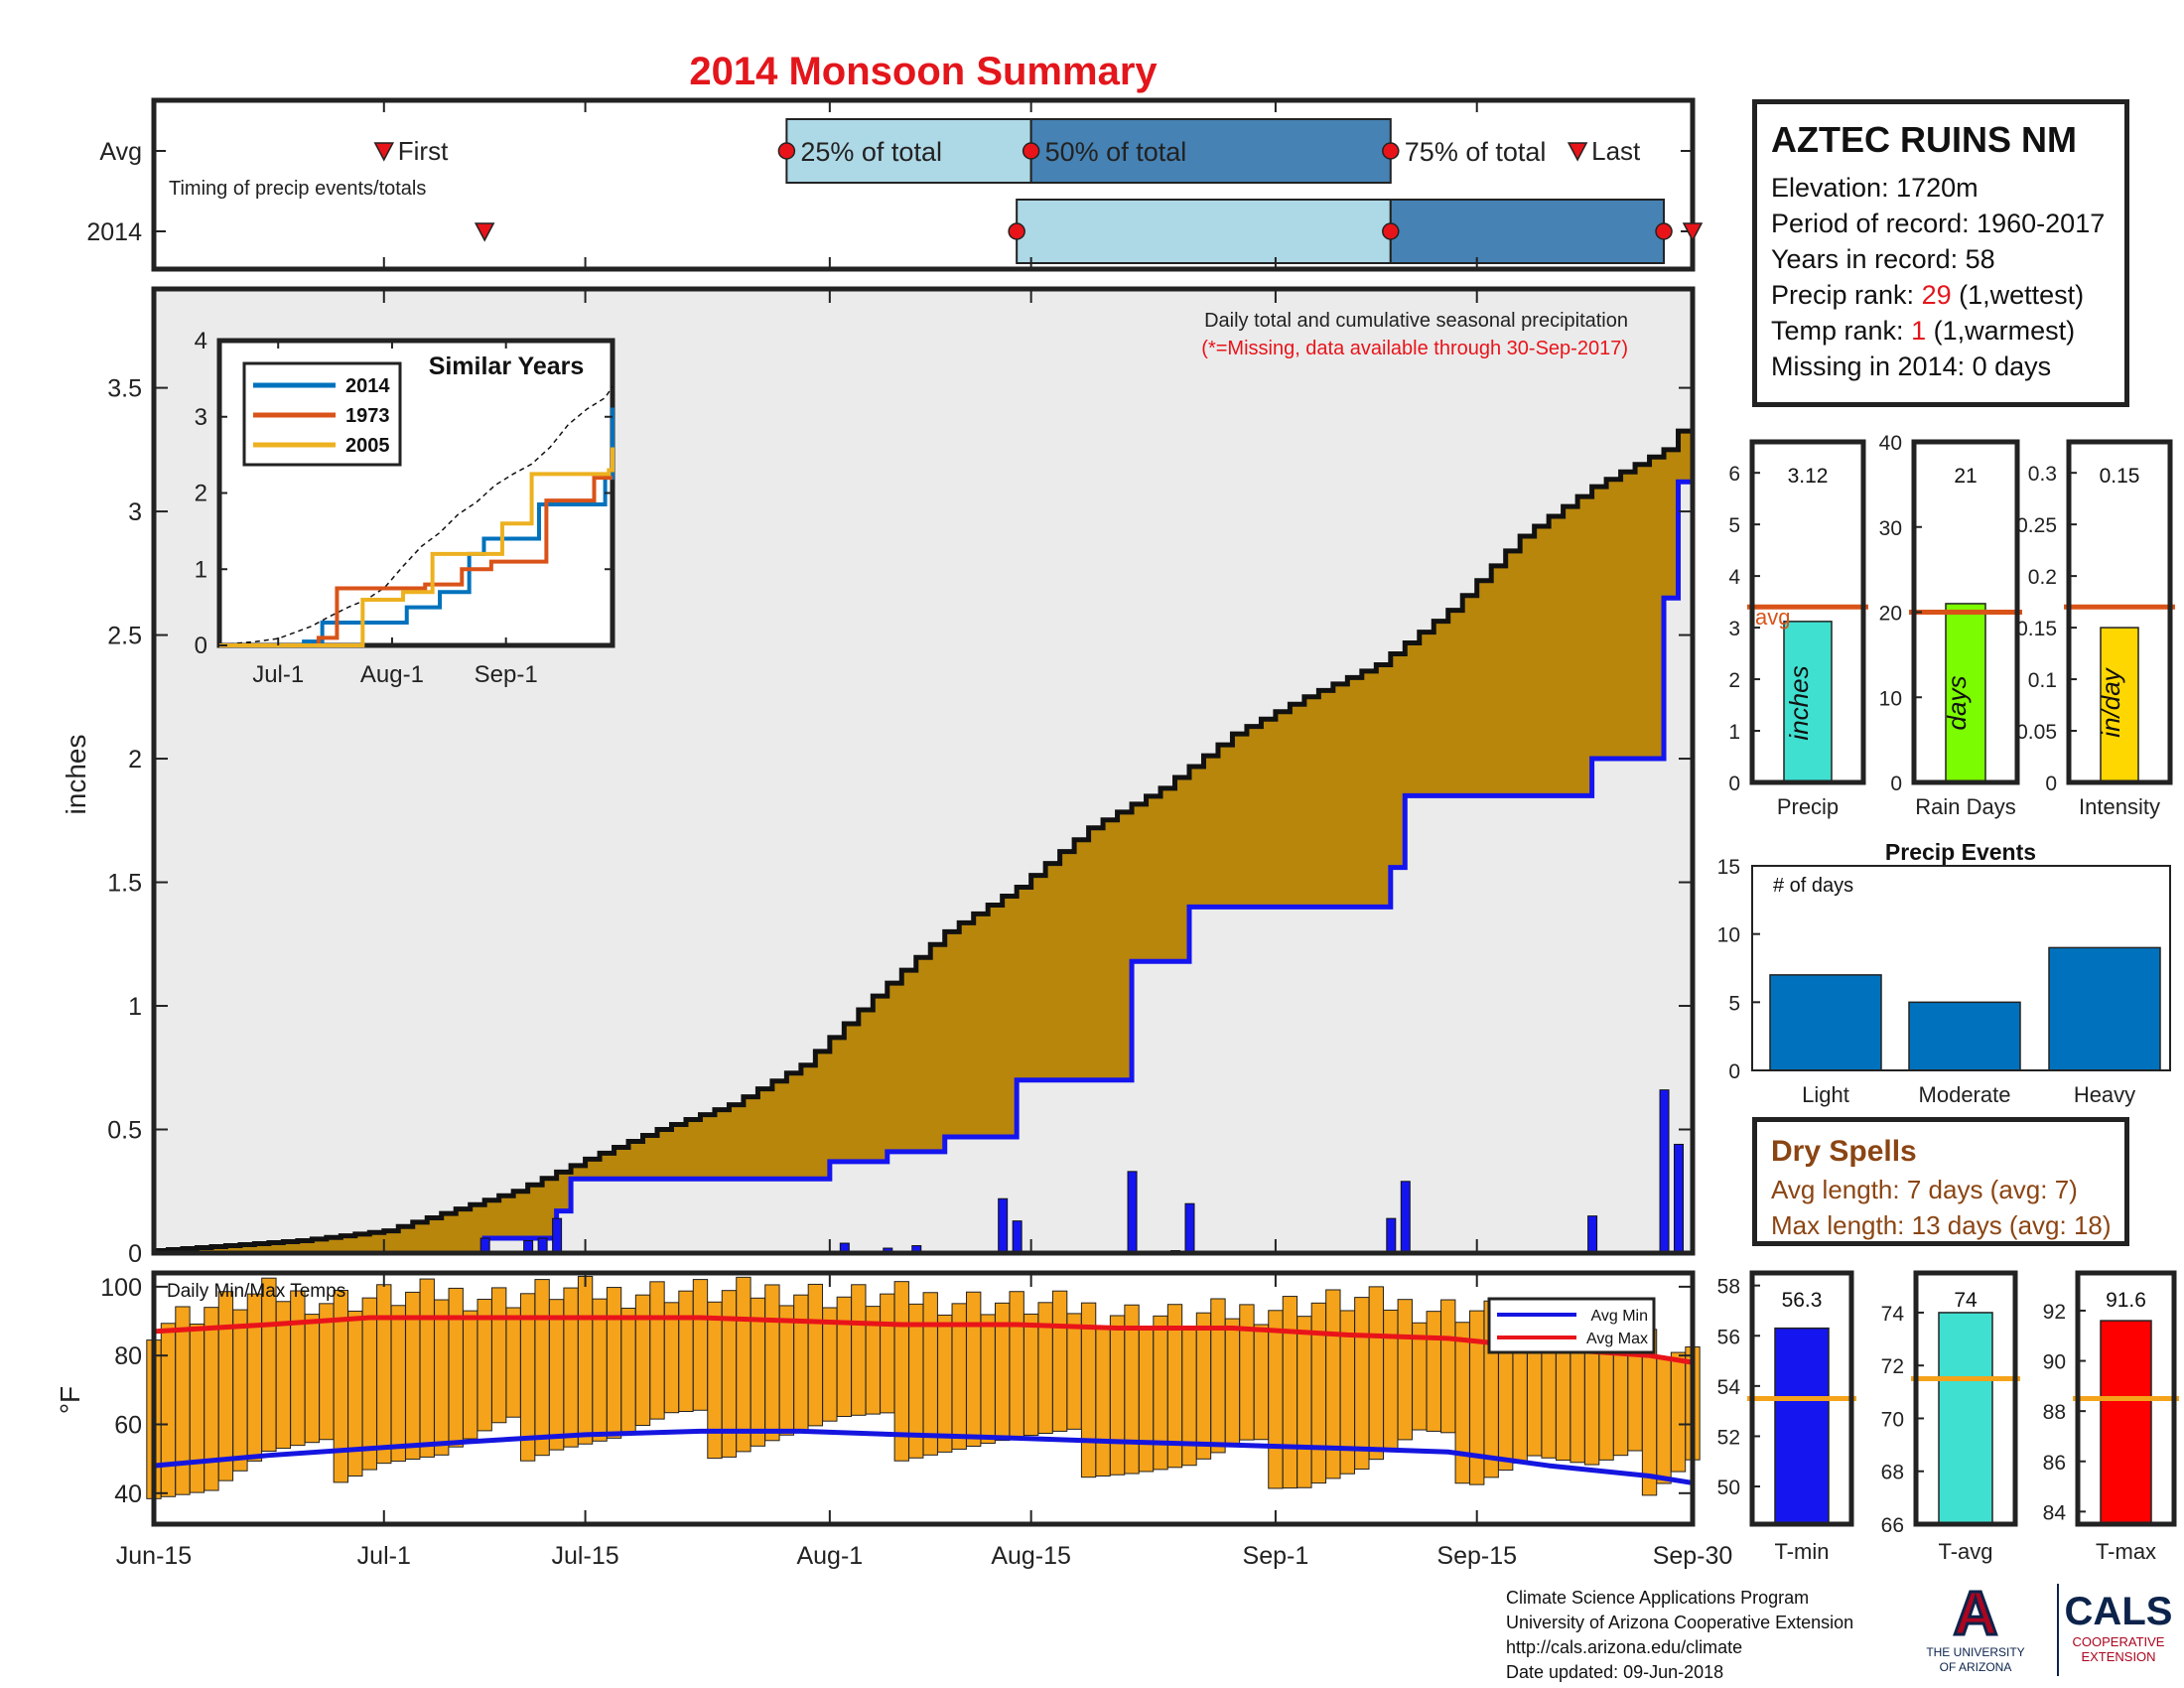  What do you see at coordinates (1892, 1419) in the screenshot?
I see `temp-stat-ytick-label: 70` at bounding box center [1892, 1419].